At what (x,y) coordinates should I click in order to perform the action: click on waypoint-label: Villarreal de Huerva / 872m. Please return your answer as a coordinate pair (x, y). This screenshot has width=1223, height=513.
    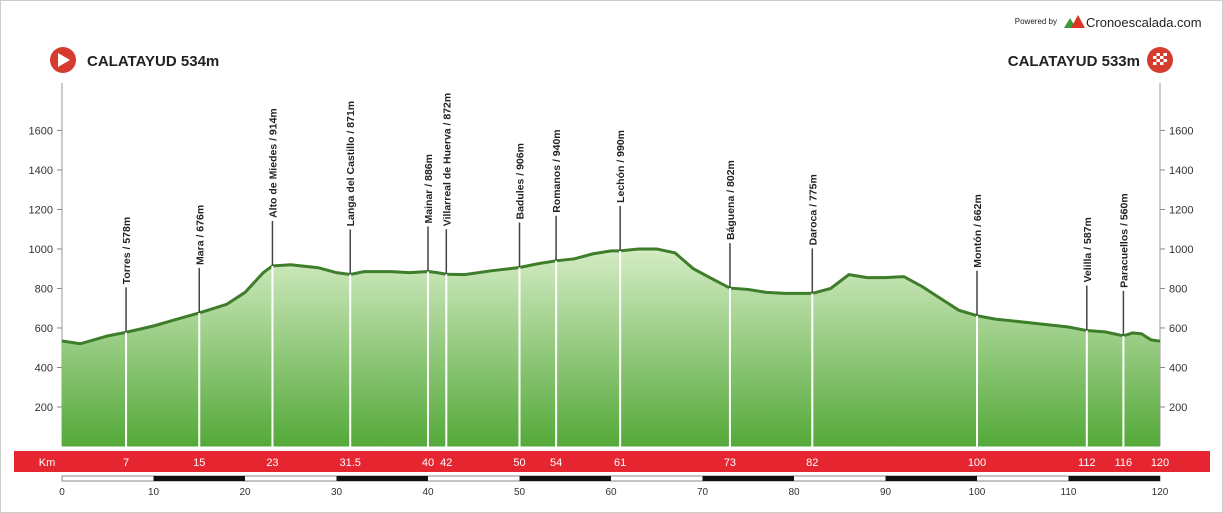
    Looking at the image, I should click on (447, 159).